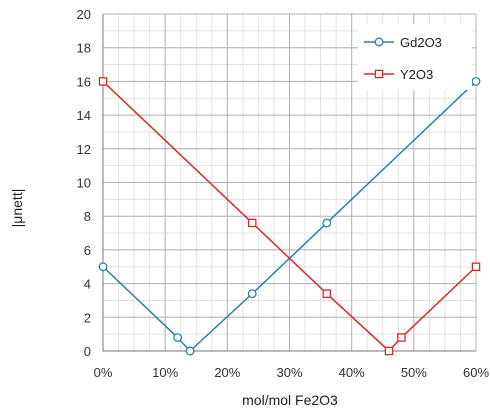 This screenshot has height=414, width=490. What do you see at coordinates (84, 14) in the screenshot?
I see `y-tick-label: 20` at bounding box center [84, 14].